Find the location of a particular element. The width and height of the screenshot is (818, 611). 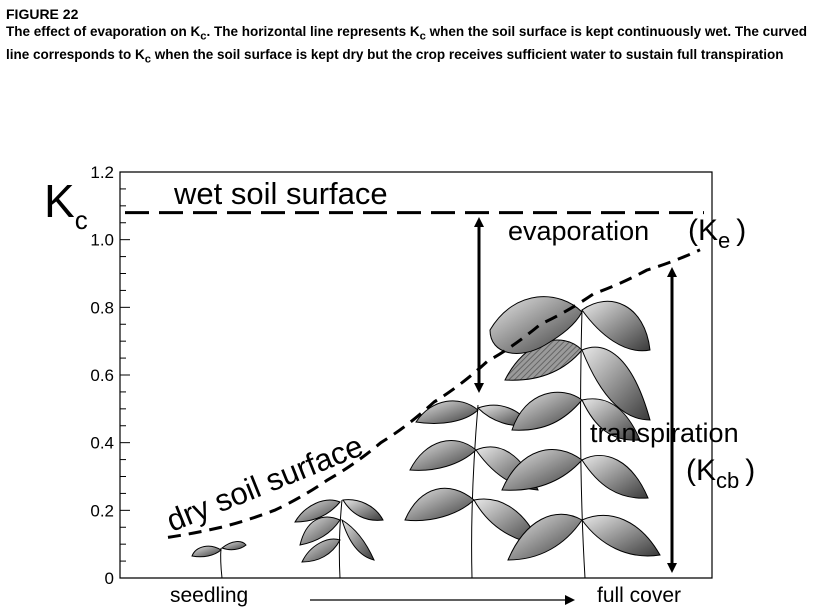

evaporation-label: evaporation is located at coordinates (578, 231).